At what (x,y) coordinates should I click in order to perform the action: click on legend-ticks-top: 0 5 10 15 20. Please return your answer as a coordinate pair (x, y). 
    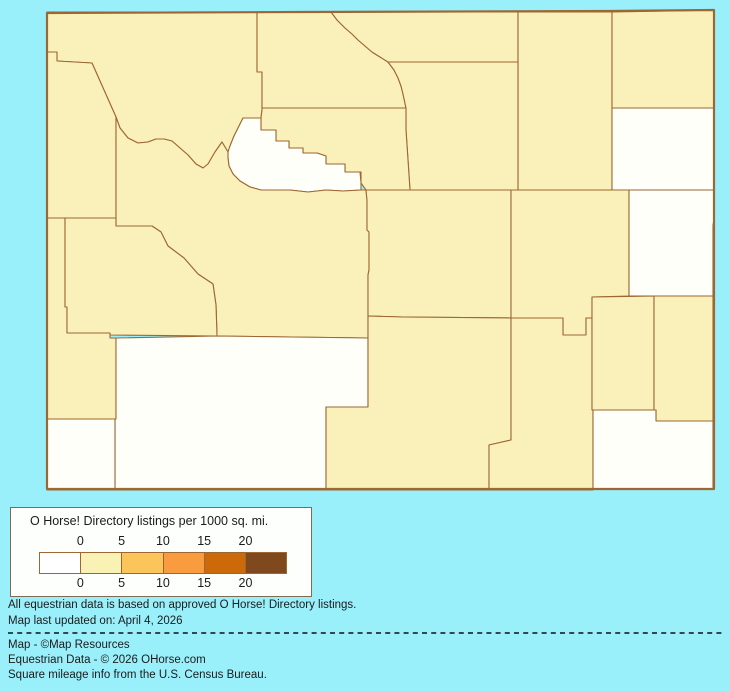
    Looking at the image, I should click on (161, 541).